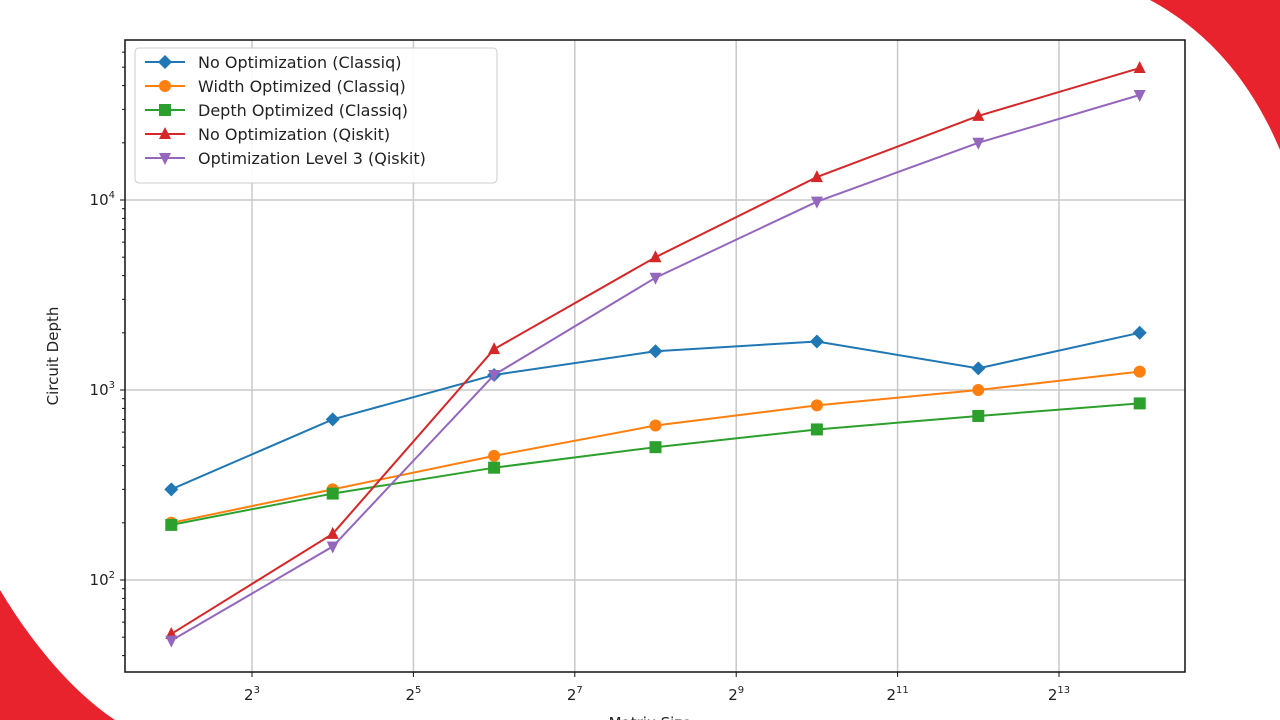 The width and height of the screenshot is (1280, 720). What do you see at coordinates (102, 389) in the screenshot?
I see `y-tick-label: 103` at bounding box center [102, 389].